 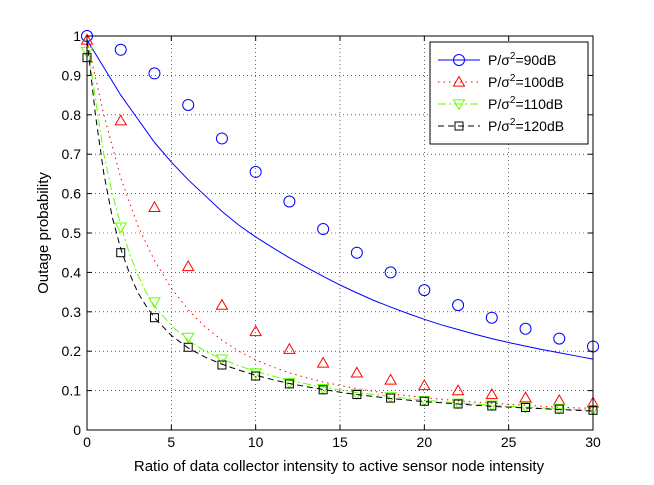 What do you see at coordinates (87, 442) in the screenshot?
I see `x-tick-label: 0` at bounding box center [87, 442].